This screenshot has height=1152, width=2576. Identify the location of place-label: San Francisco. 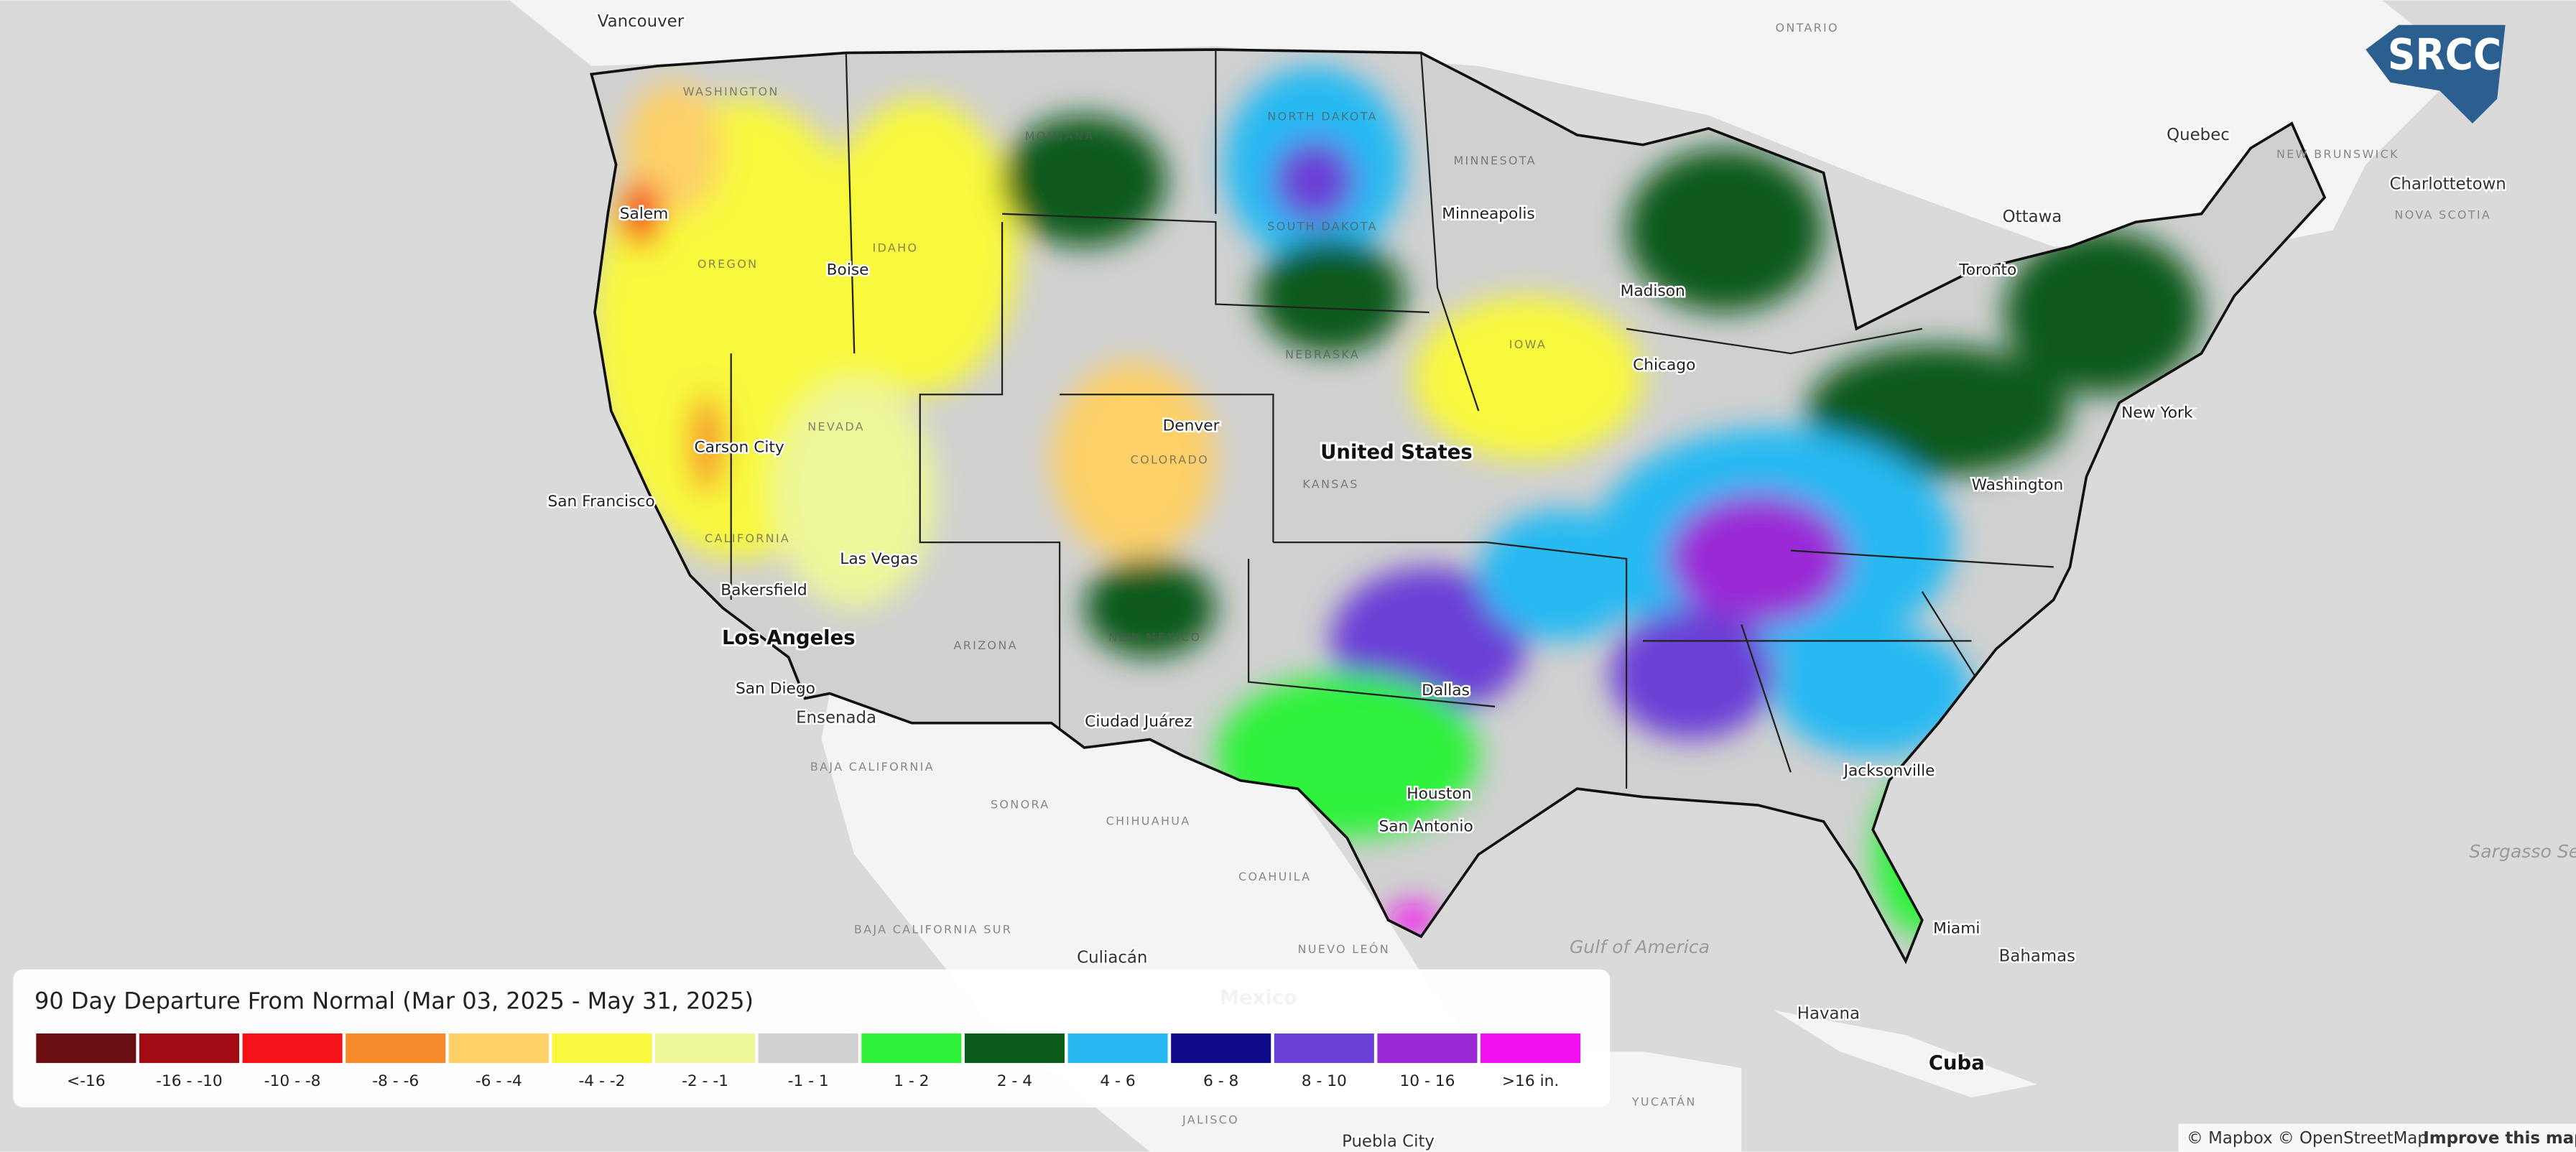
(600, 502).